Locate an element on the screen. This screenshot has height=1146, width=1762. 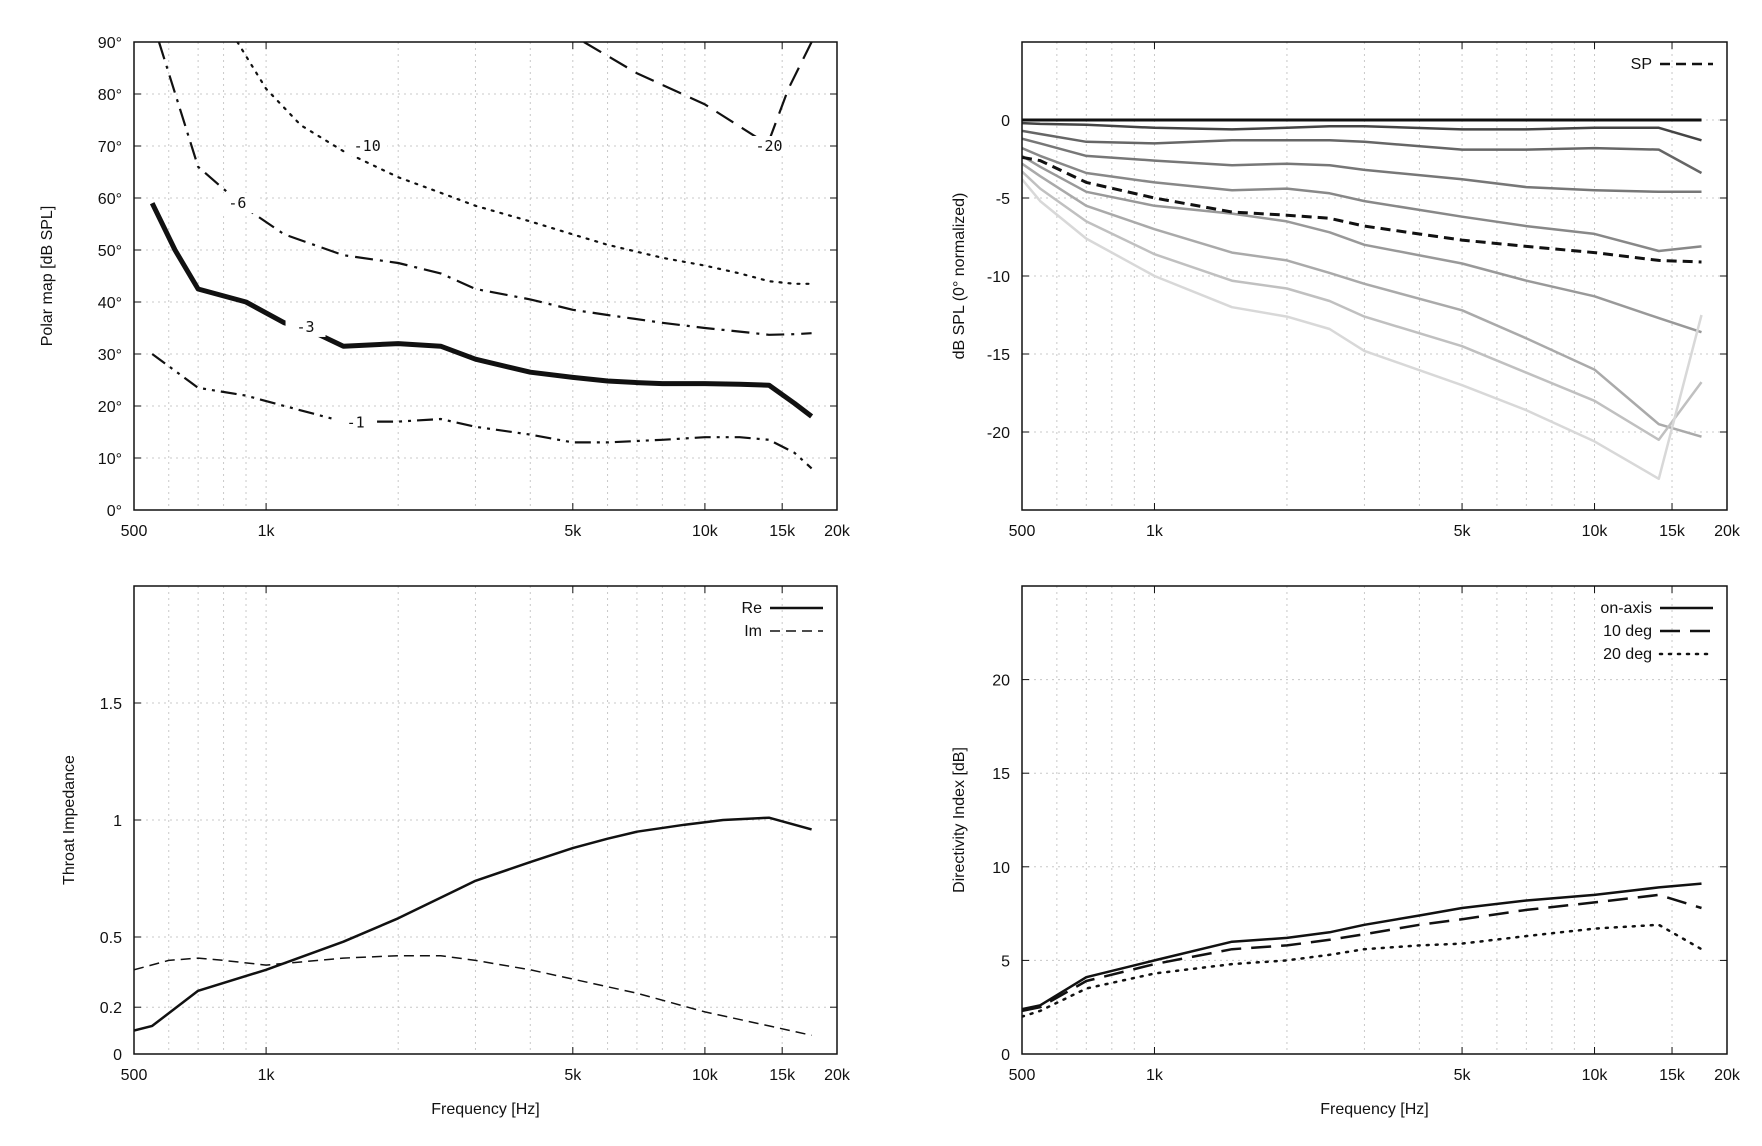
y-axis-label: dB SPL (0° normalized) is located at coordinates (959, 276).